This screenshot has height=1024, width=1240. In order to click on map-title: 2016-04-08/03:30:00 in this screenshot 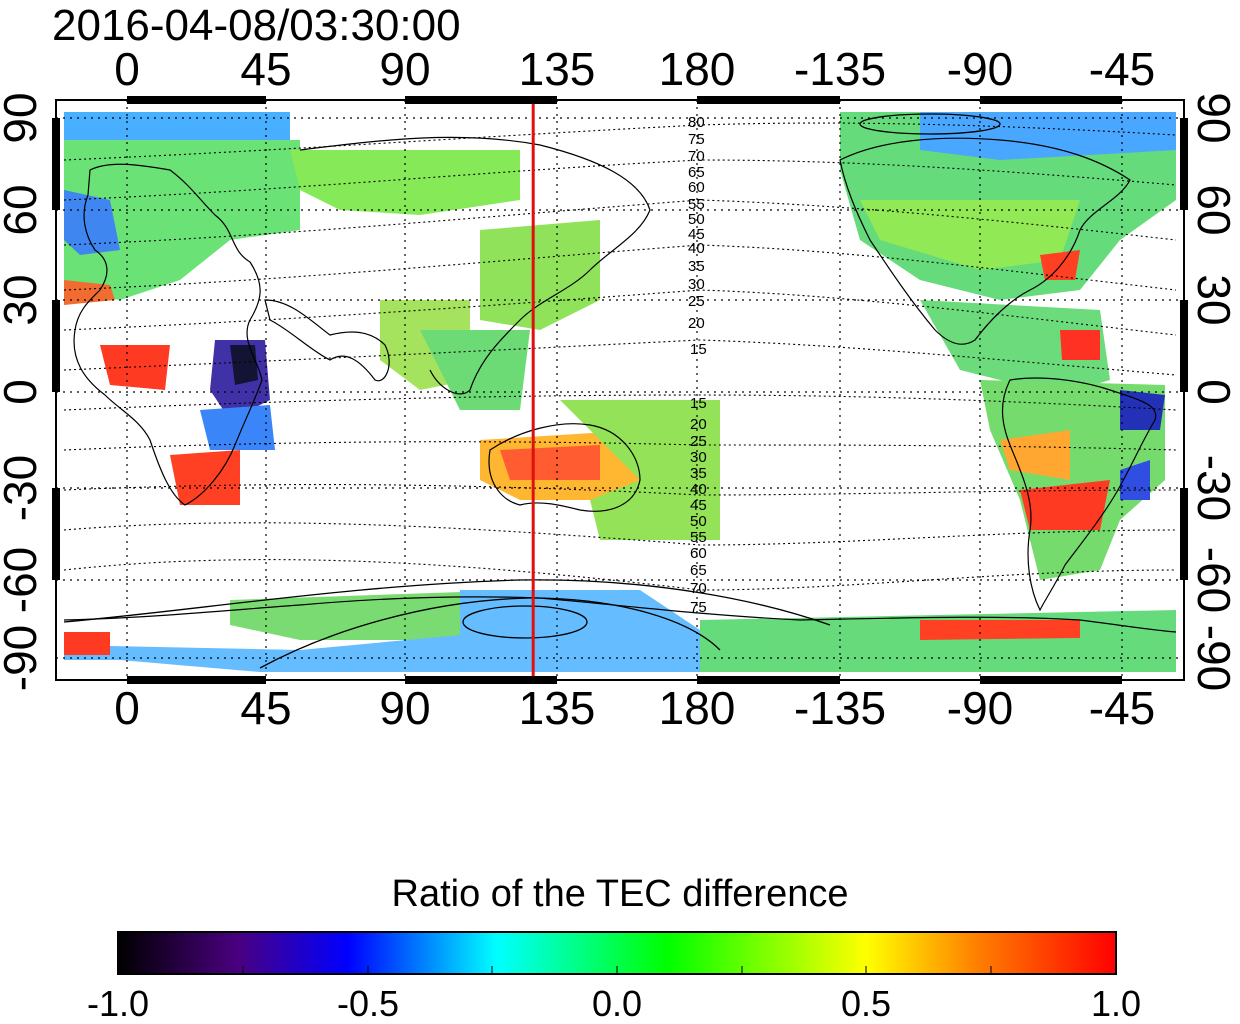, I will do `click(256, 25)`.